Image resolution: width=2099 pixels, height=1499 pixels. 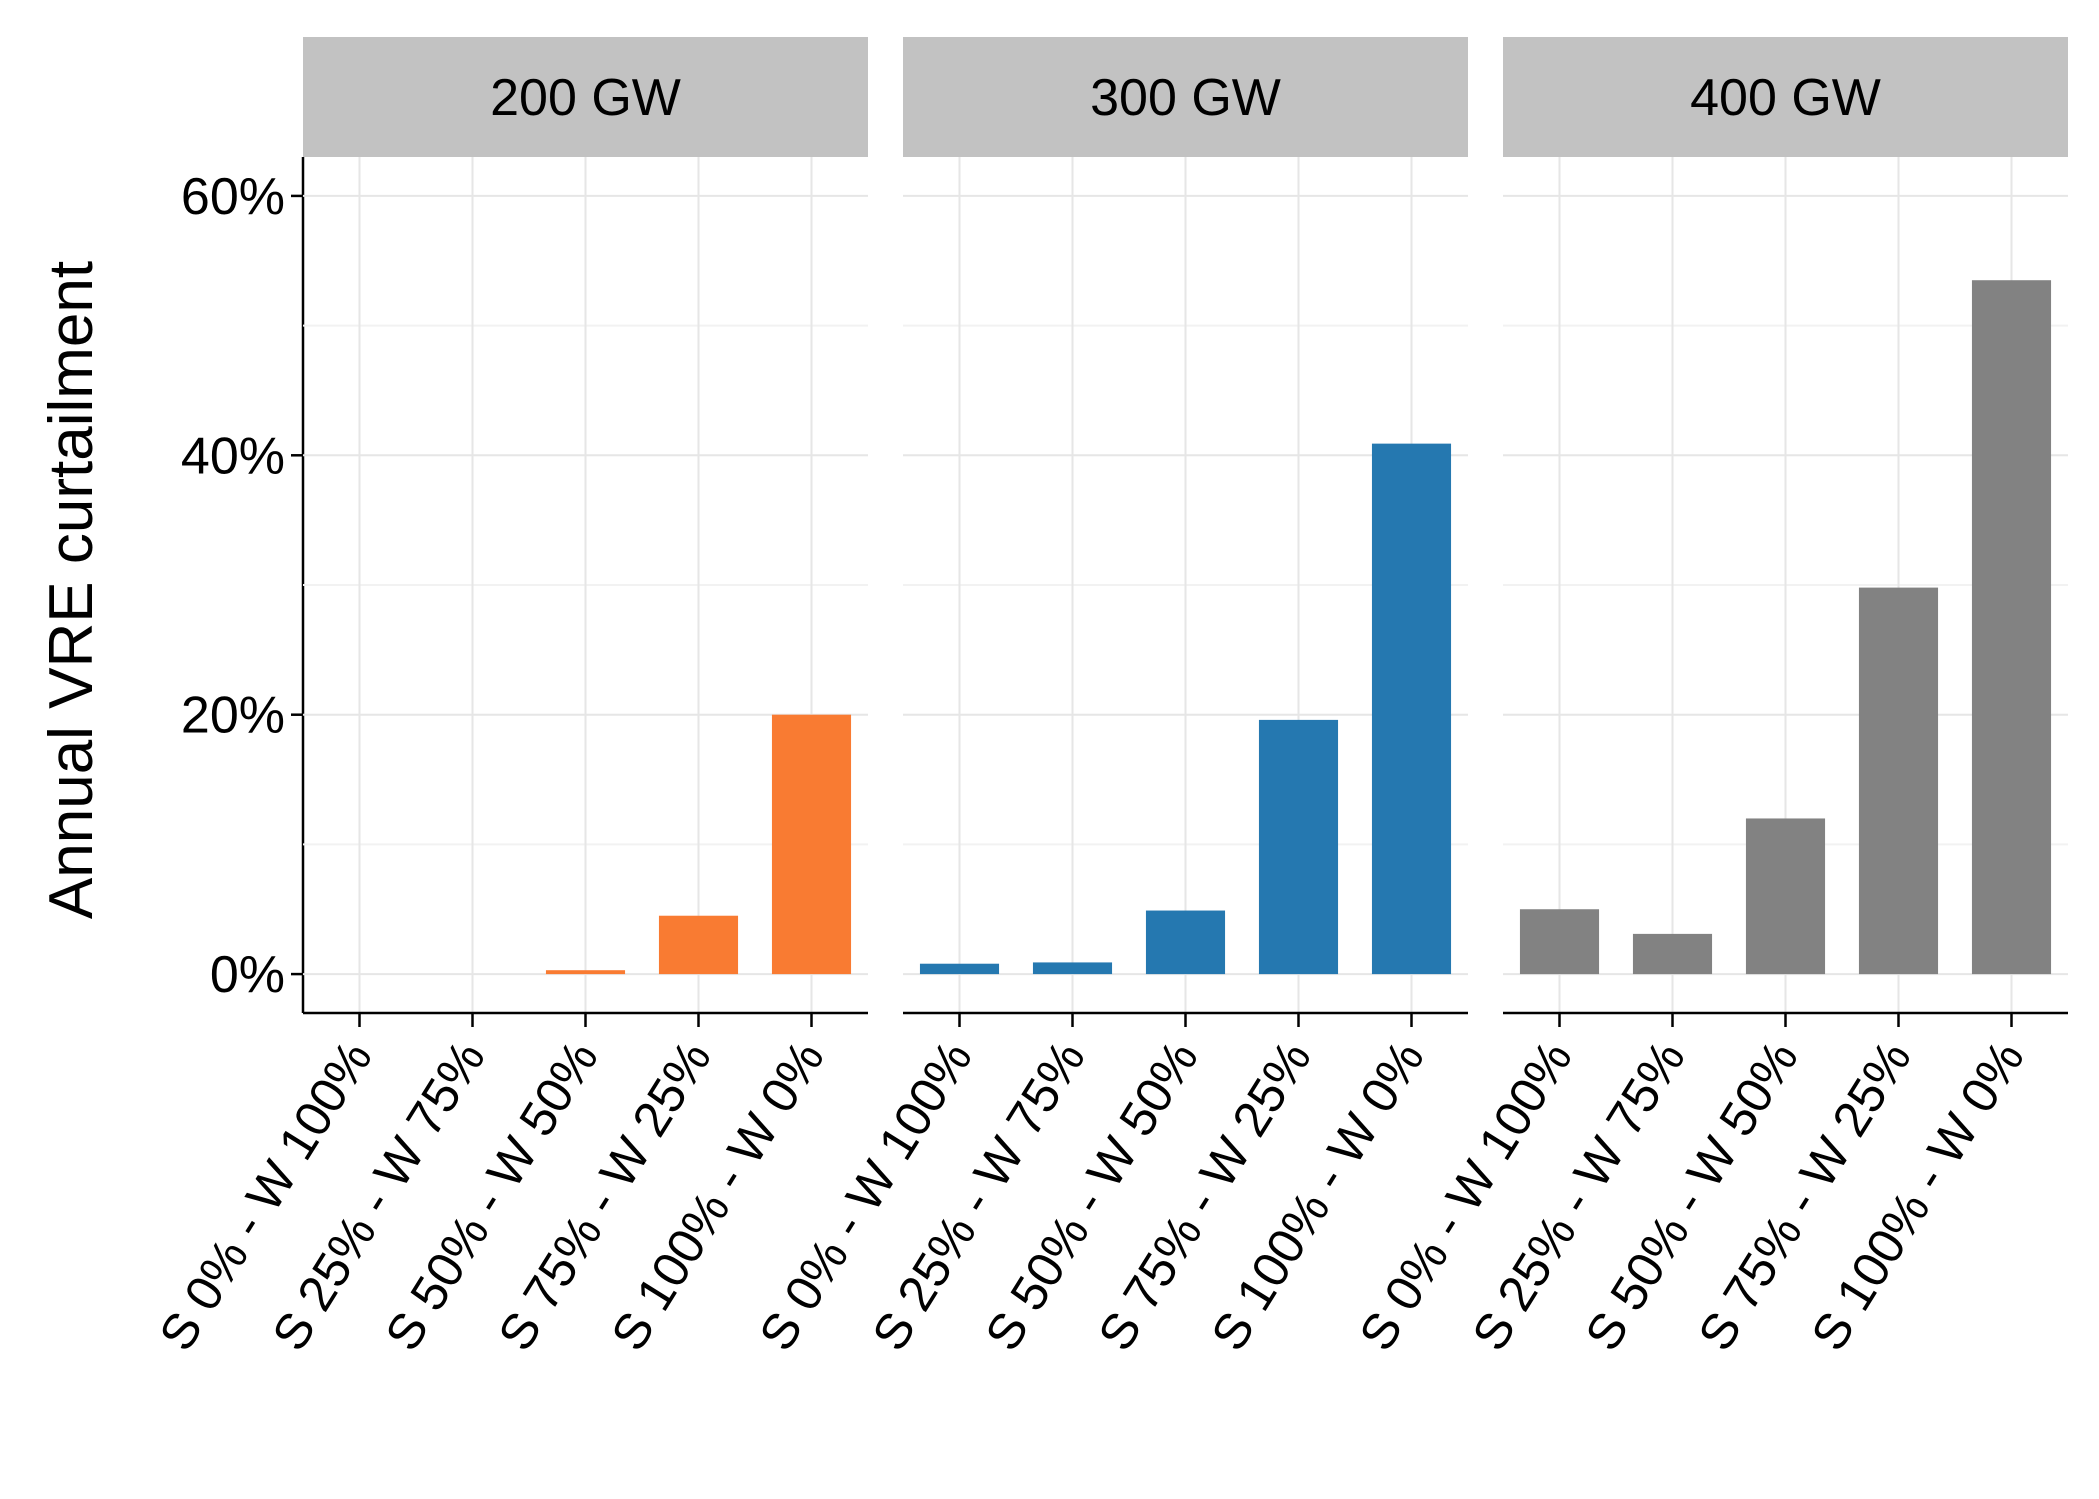 I want to click on facet-strip-label: 400 GW, so click(x=1785, y=98).